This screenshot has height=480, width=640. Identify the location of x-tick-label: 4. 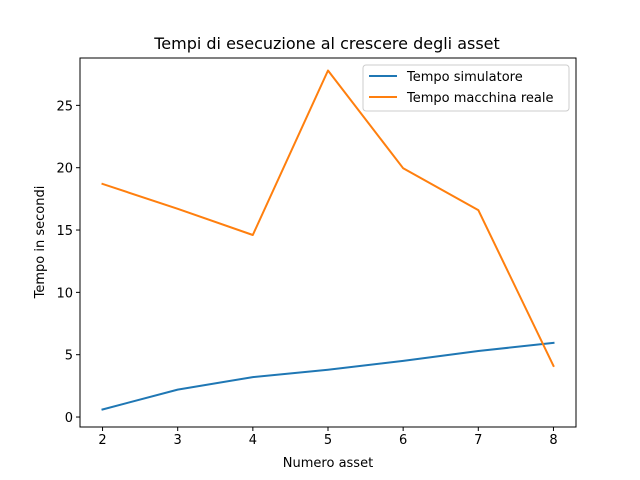
(253, 440).